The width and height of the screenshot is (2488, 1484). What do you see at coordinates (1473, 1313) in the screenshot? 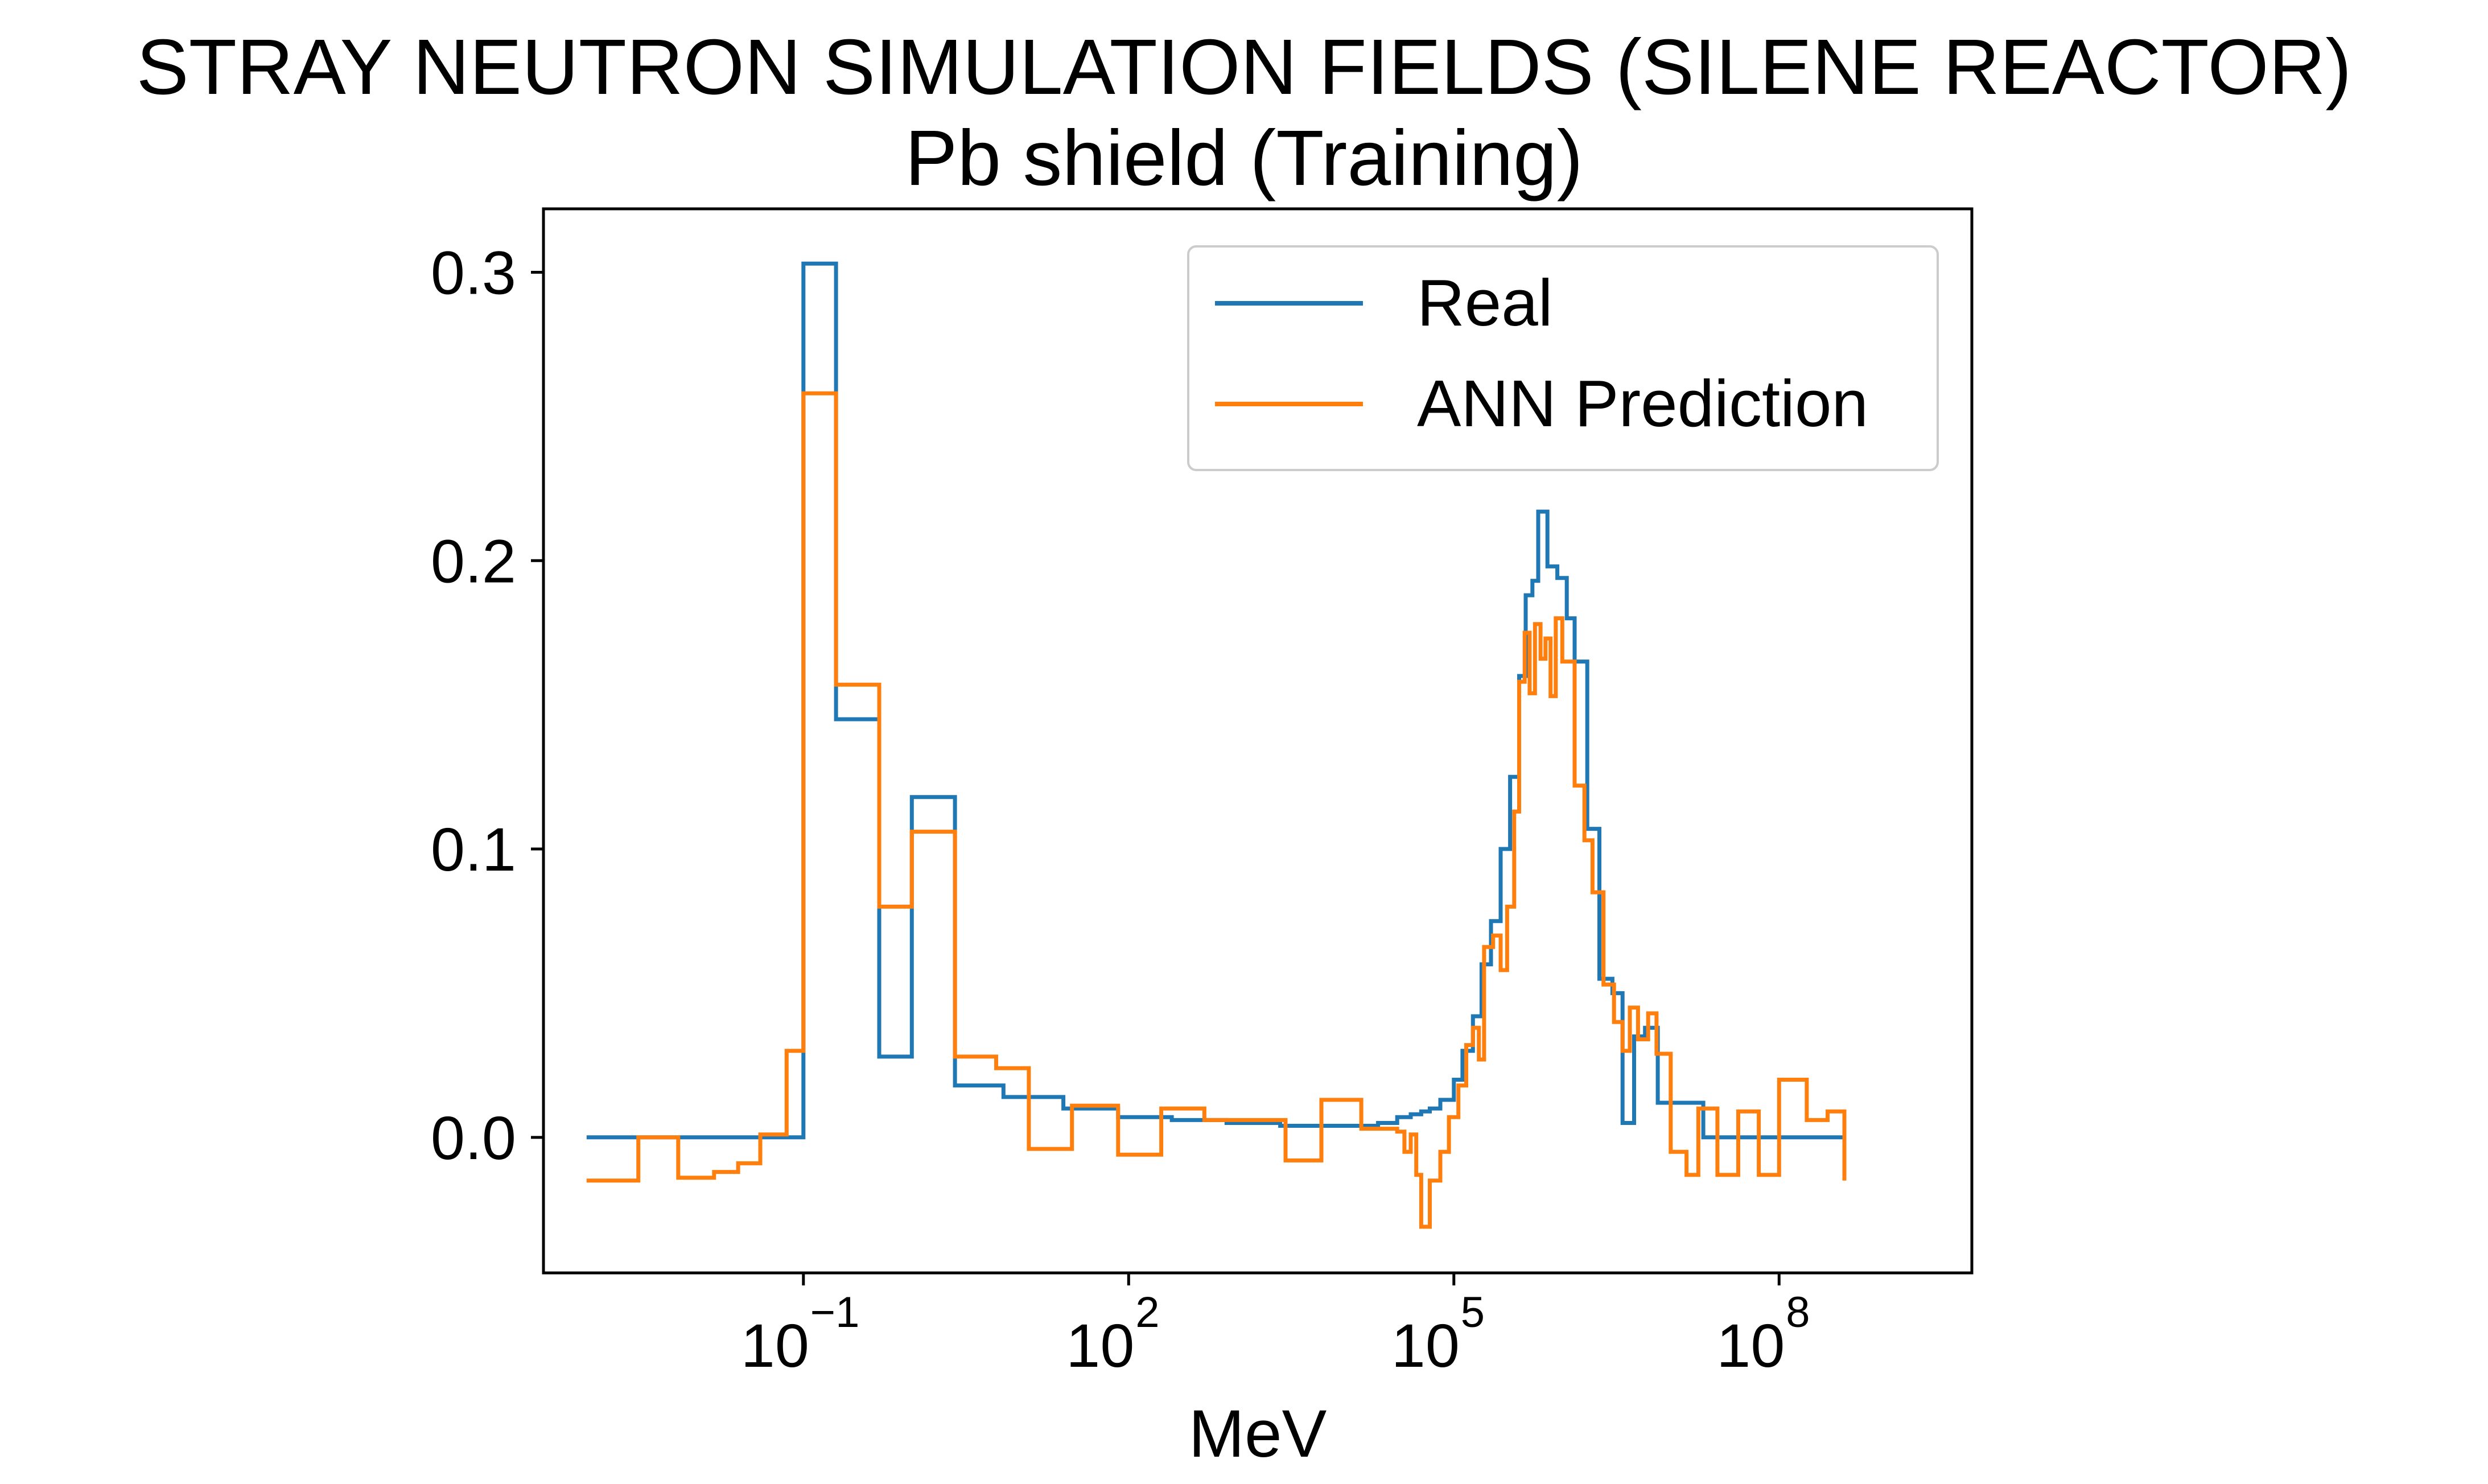
I see `x-tick-exponent: 5` at bounding box center [1473, 1313].